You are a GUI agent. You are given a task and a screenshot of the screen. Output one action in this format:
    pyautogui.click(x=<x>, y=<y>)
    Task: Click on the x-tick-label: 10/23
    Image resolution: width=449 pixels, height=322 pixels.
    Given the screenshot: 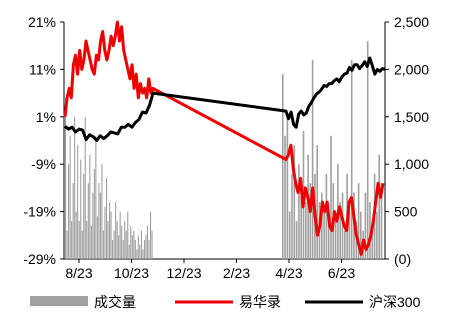 What is the action you would take?
    pyautogui.click(x=131, y=273)
    